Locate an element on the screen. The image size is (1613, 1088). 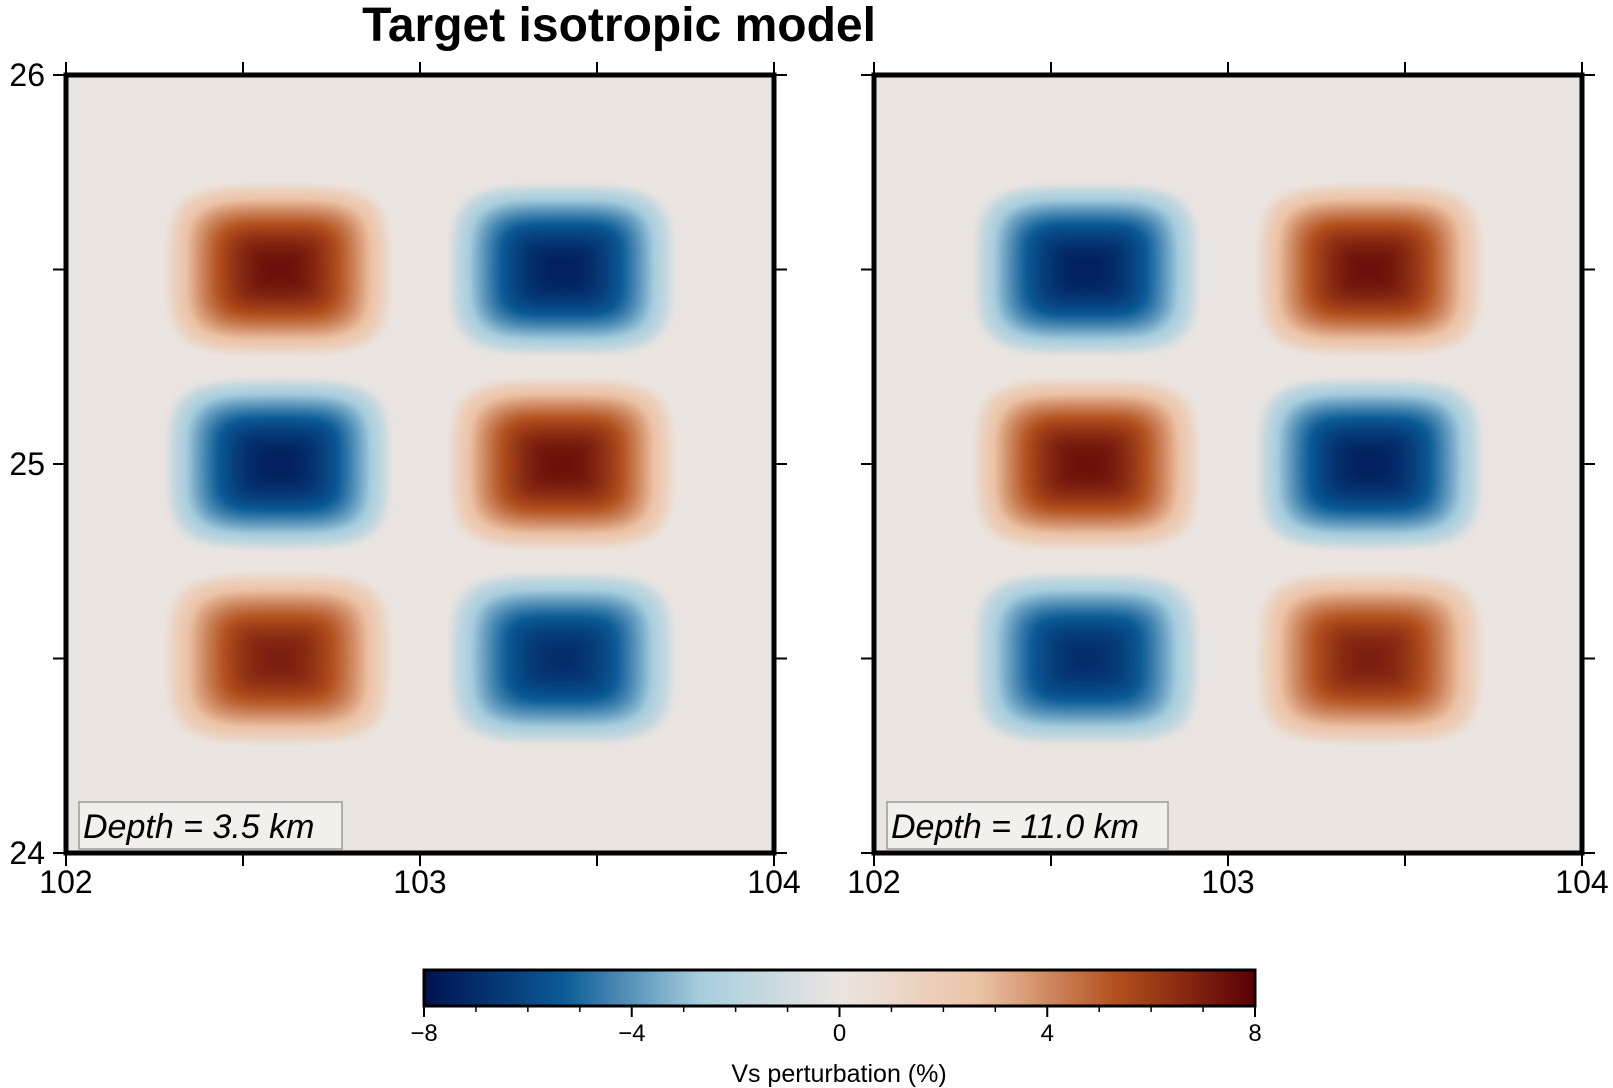
y-tick-label: 25 is located at coordinates (27, 464).